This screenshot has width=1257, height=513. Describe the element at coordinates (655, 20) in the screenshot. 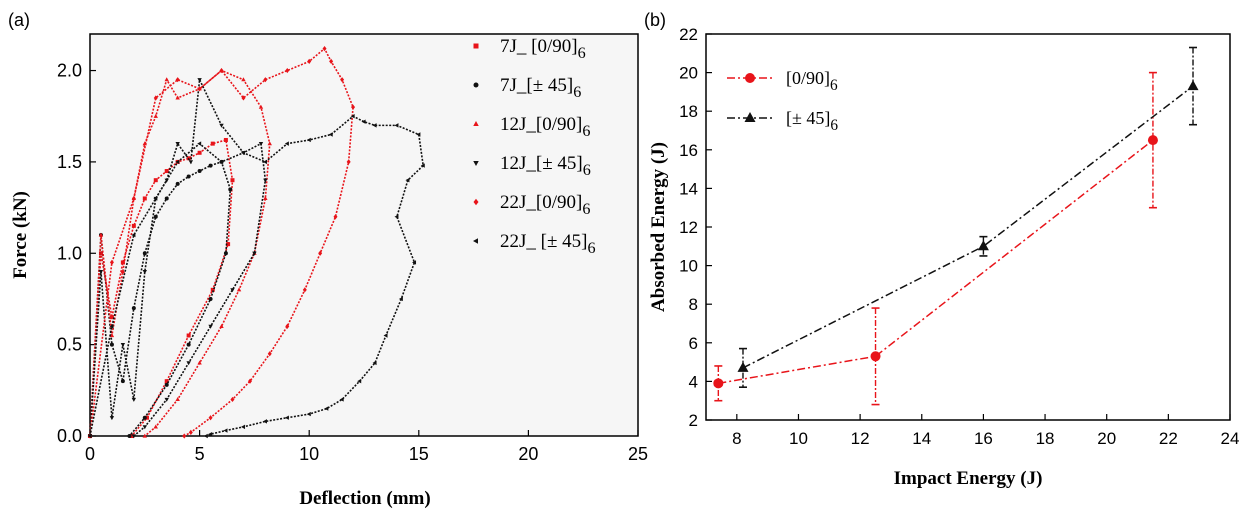

I see `panel-label-b: (b)` at that location.